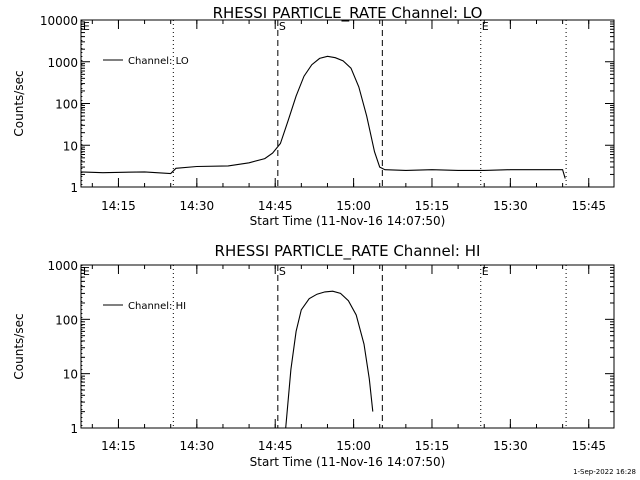 This screenshot has height=480, width=640. Describe the element at coordinates (348, 13) in the screenshot. I see `chart-title: RHESSI PARTICLE_RATE Channel: LO` at that location.